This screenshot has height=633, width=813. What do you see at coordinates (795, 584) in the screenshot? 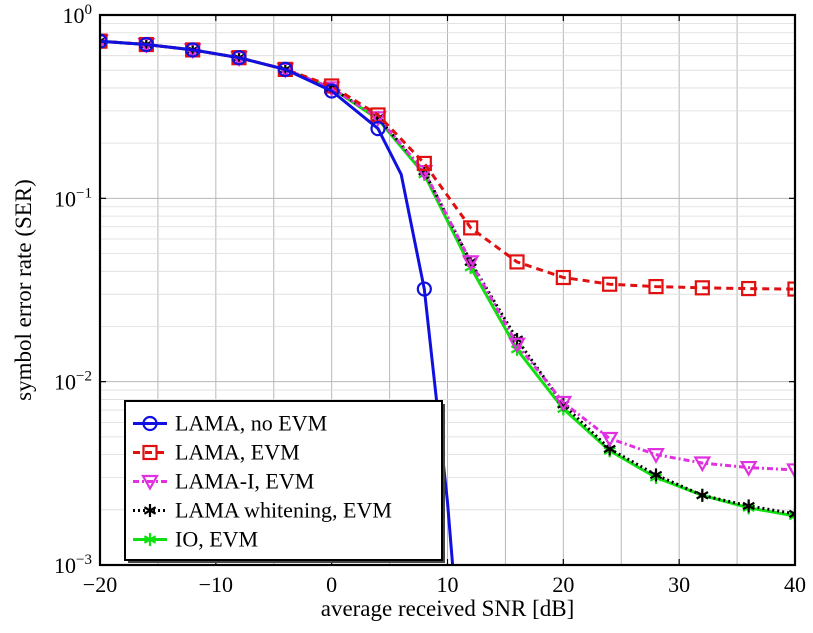
I see `x-tick-label: 40` at bounding box center [795, 584].